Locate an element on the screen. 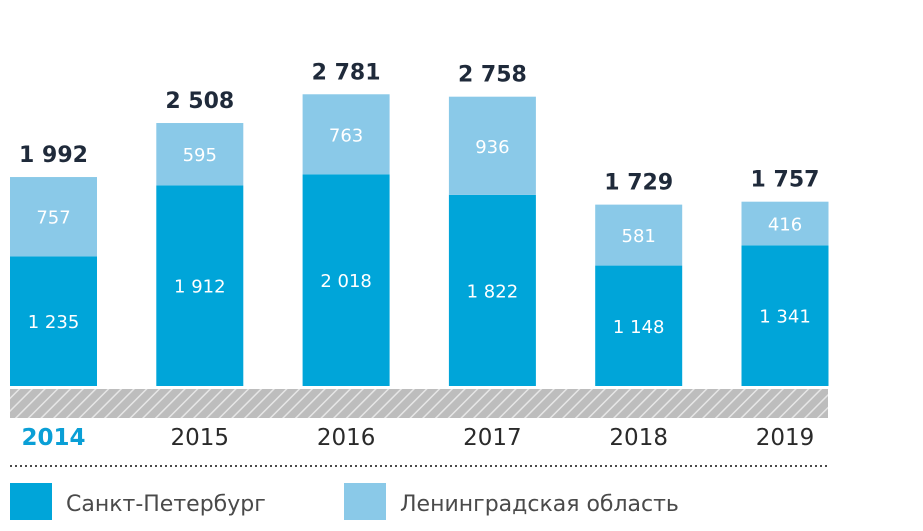 The image size is (923, 531). bar-spb-2016 is located at coordinates (346, 280).